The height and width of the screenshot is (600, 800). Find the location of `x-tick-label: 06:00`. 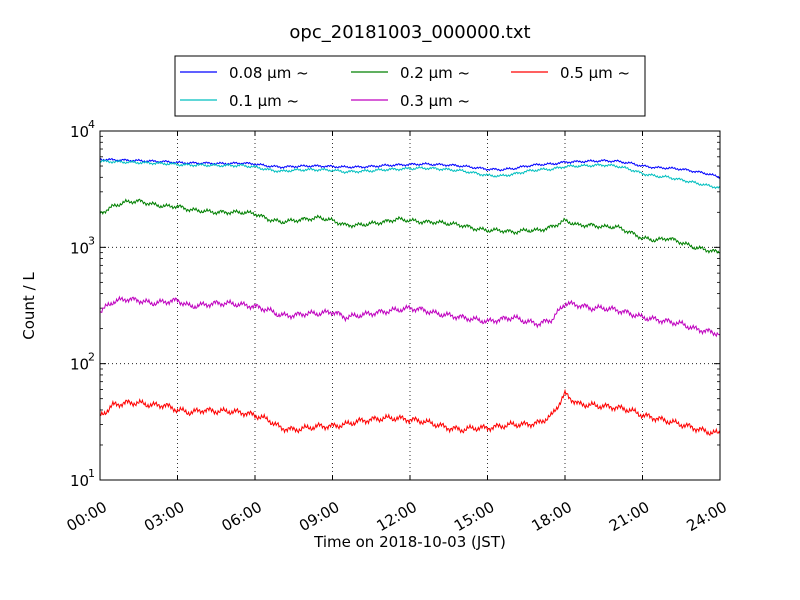

x-tick-label: 06:00 is located at coordinates (242, 516).